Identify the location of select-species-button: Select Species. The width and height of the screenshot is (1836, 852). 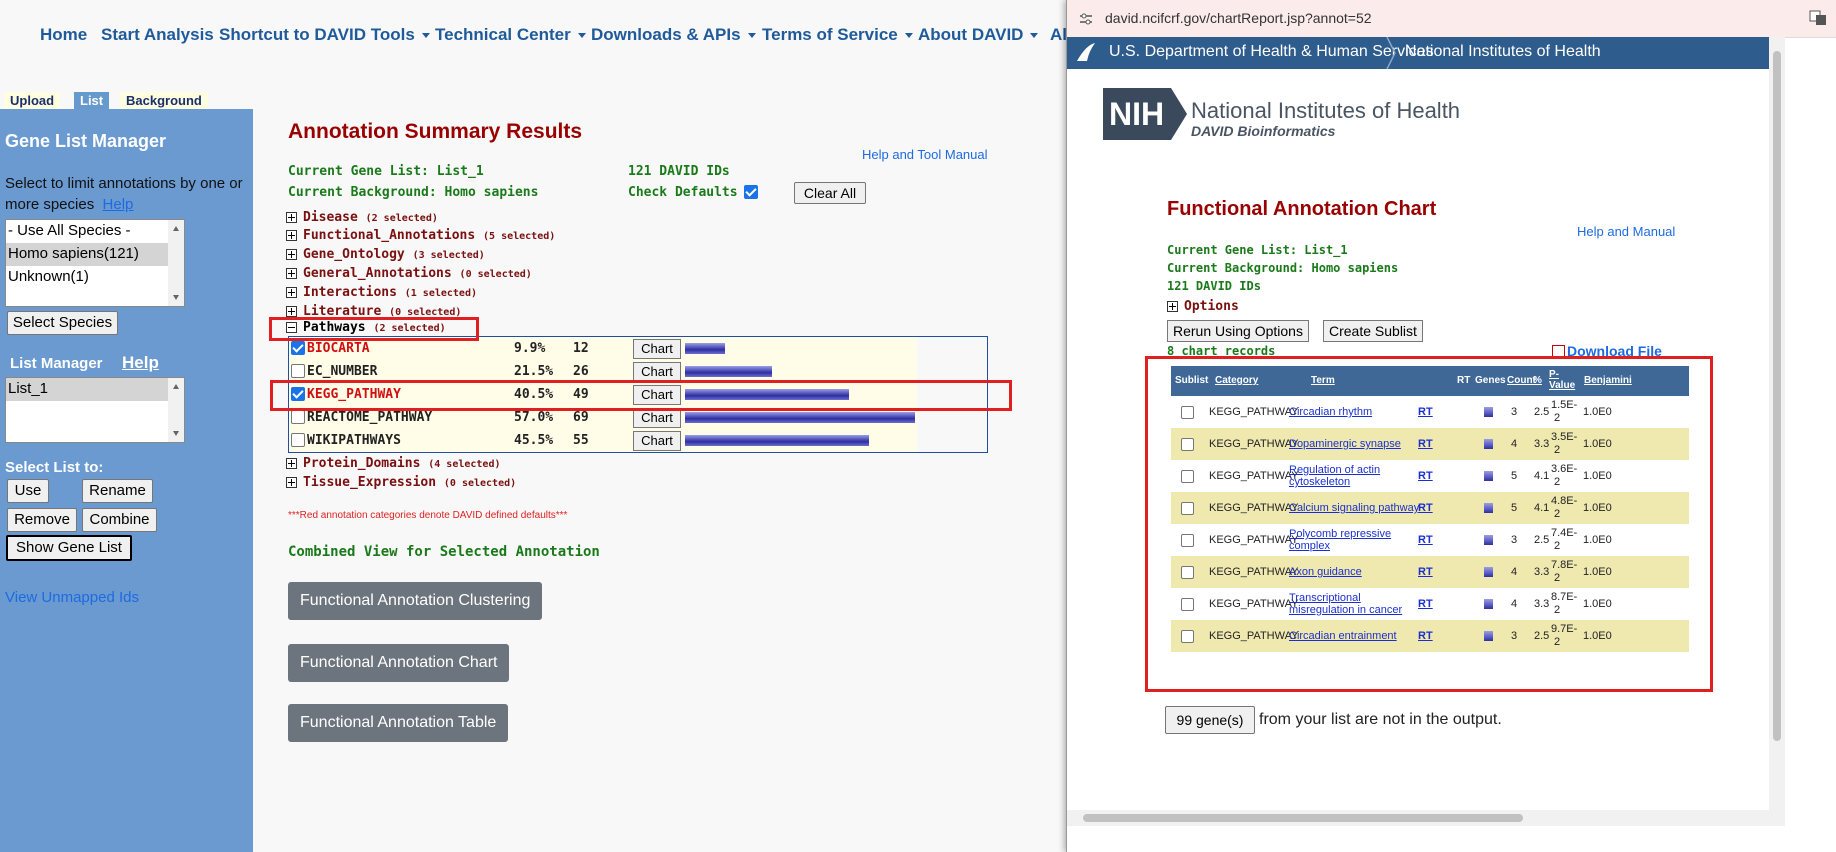
(62, 323).